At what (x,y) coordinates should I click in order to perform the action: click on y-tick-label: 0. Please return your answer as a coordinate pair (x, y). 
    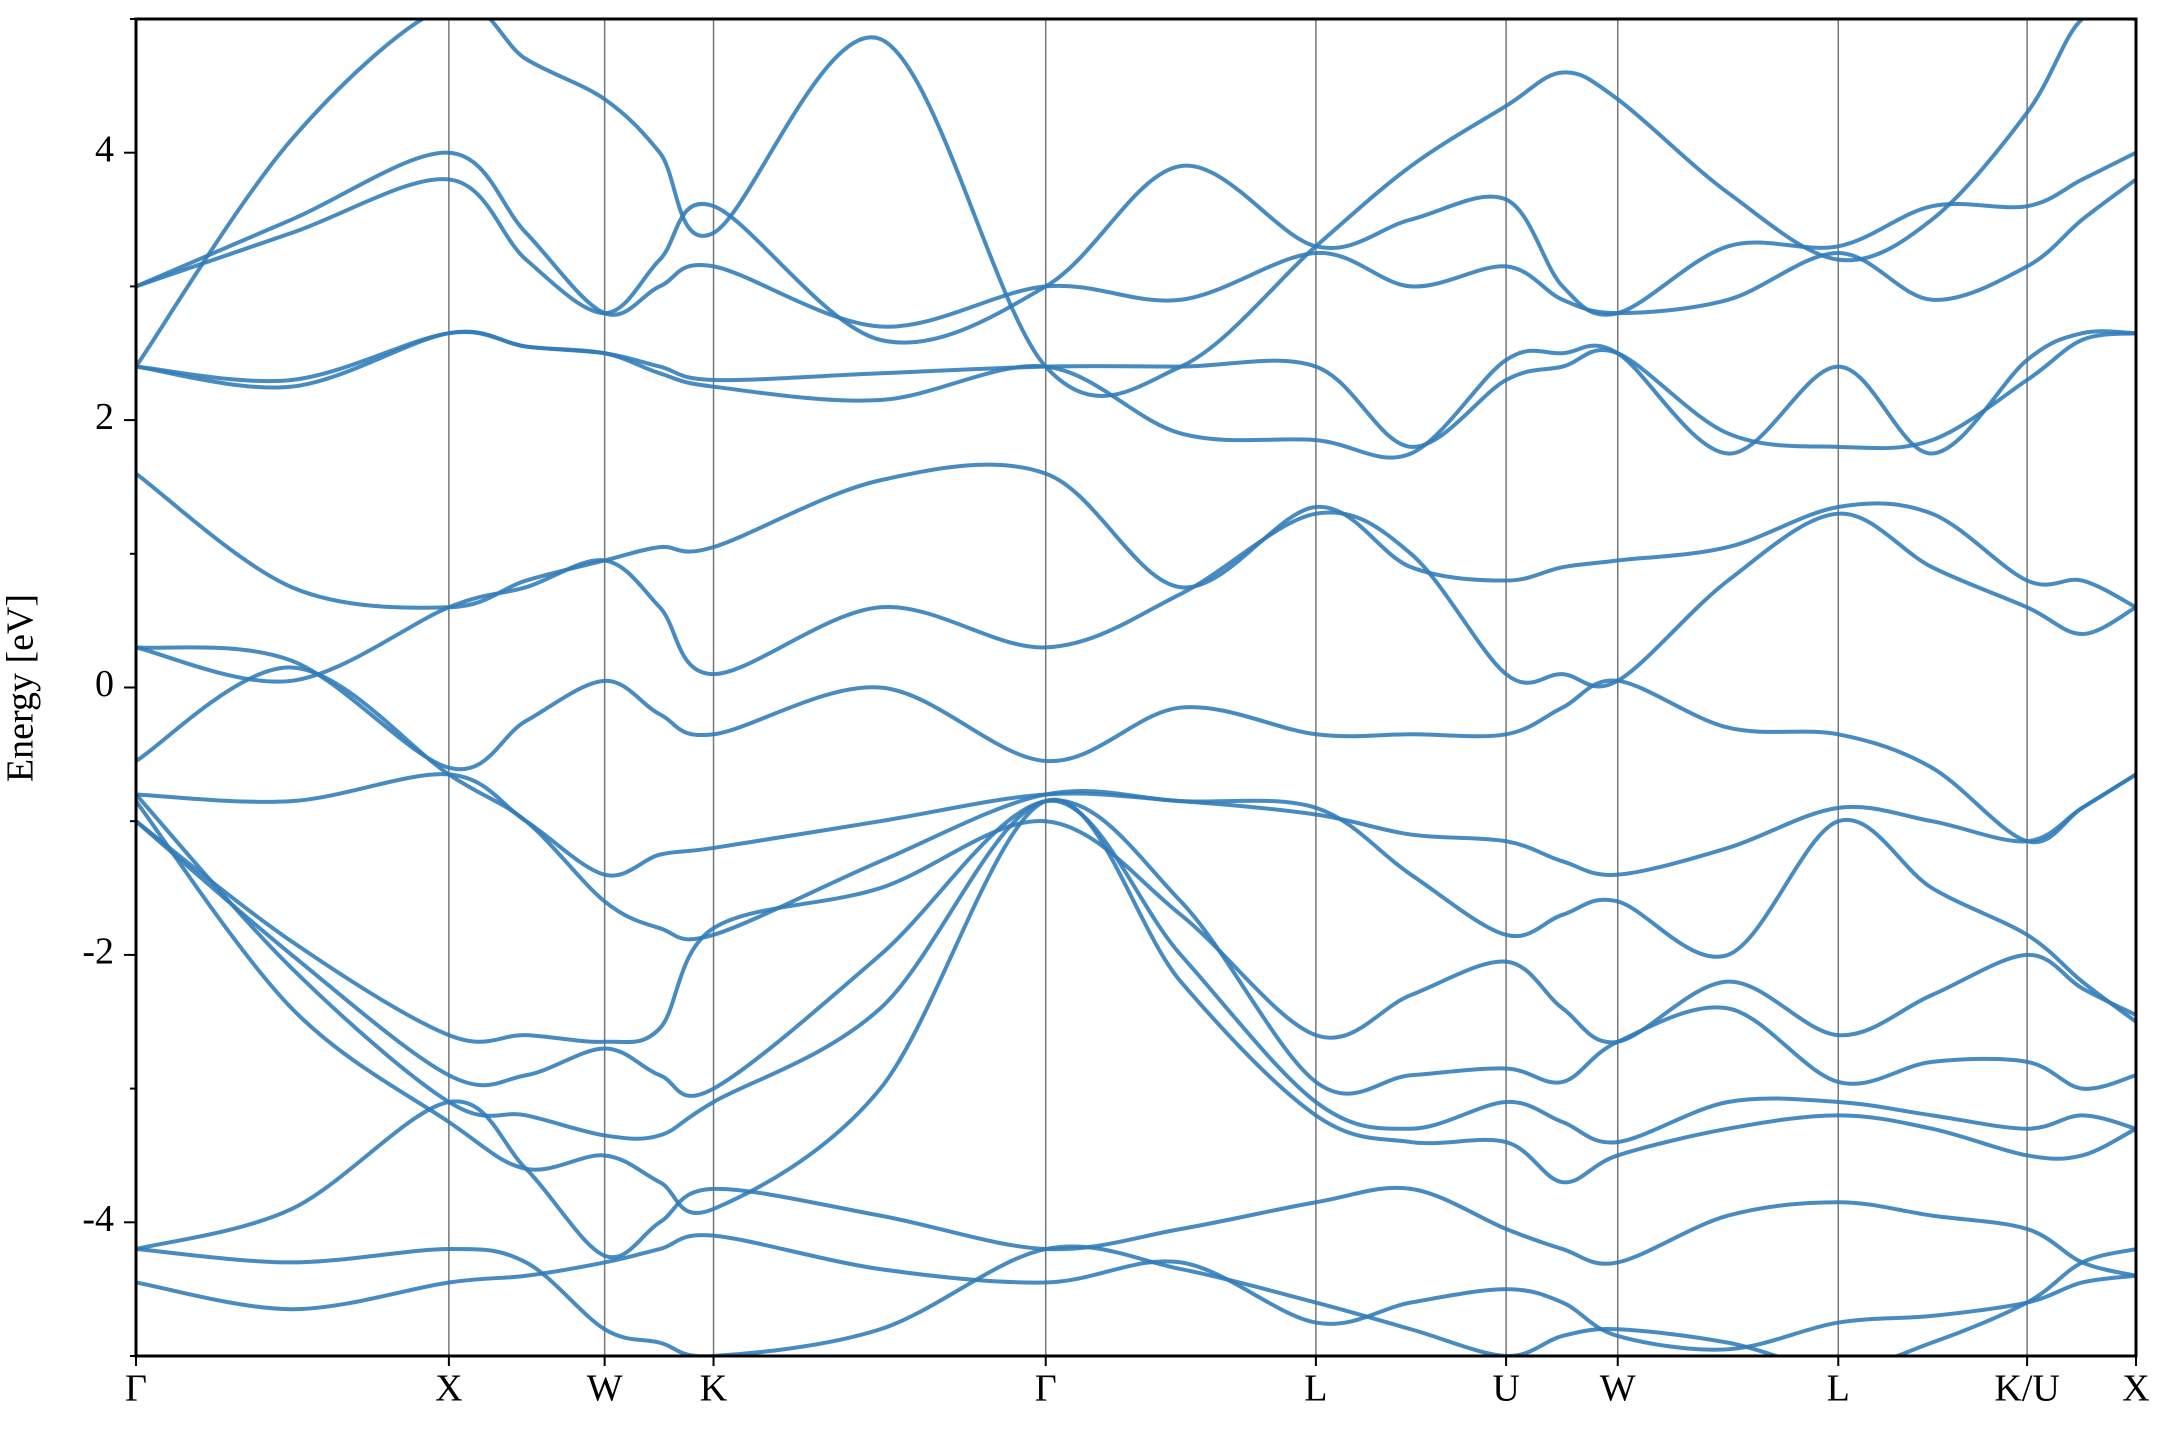
    Looking at the image, I should click on (104, 684).